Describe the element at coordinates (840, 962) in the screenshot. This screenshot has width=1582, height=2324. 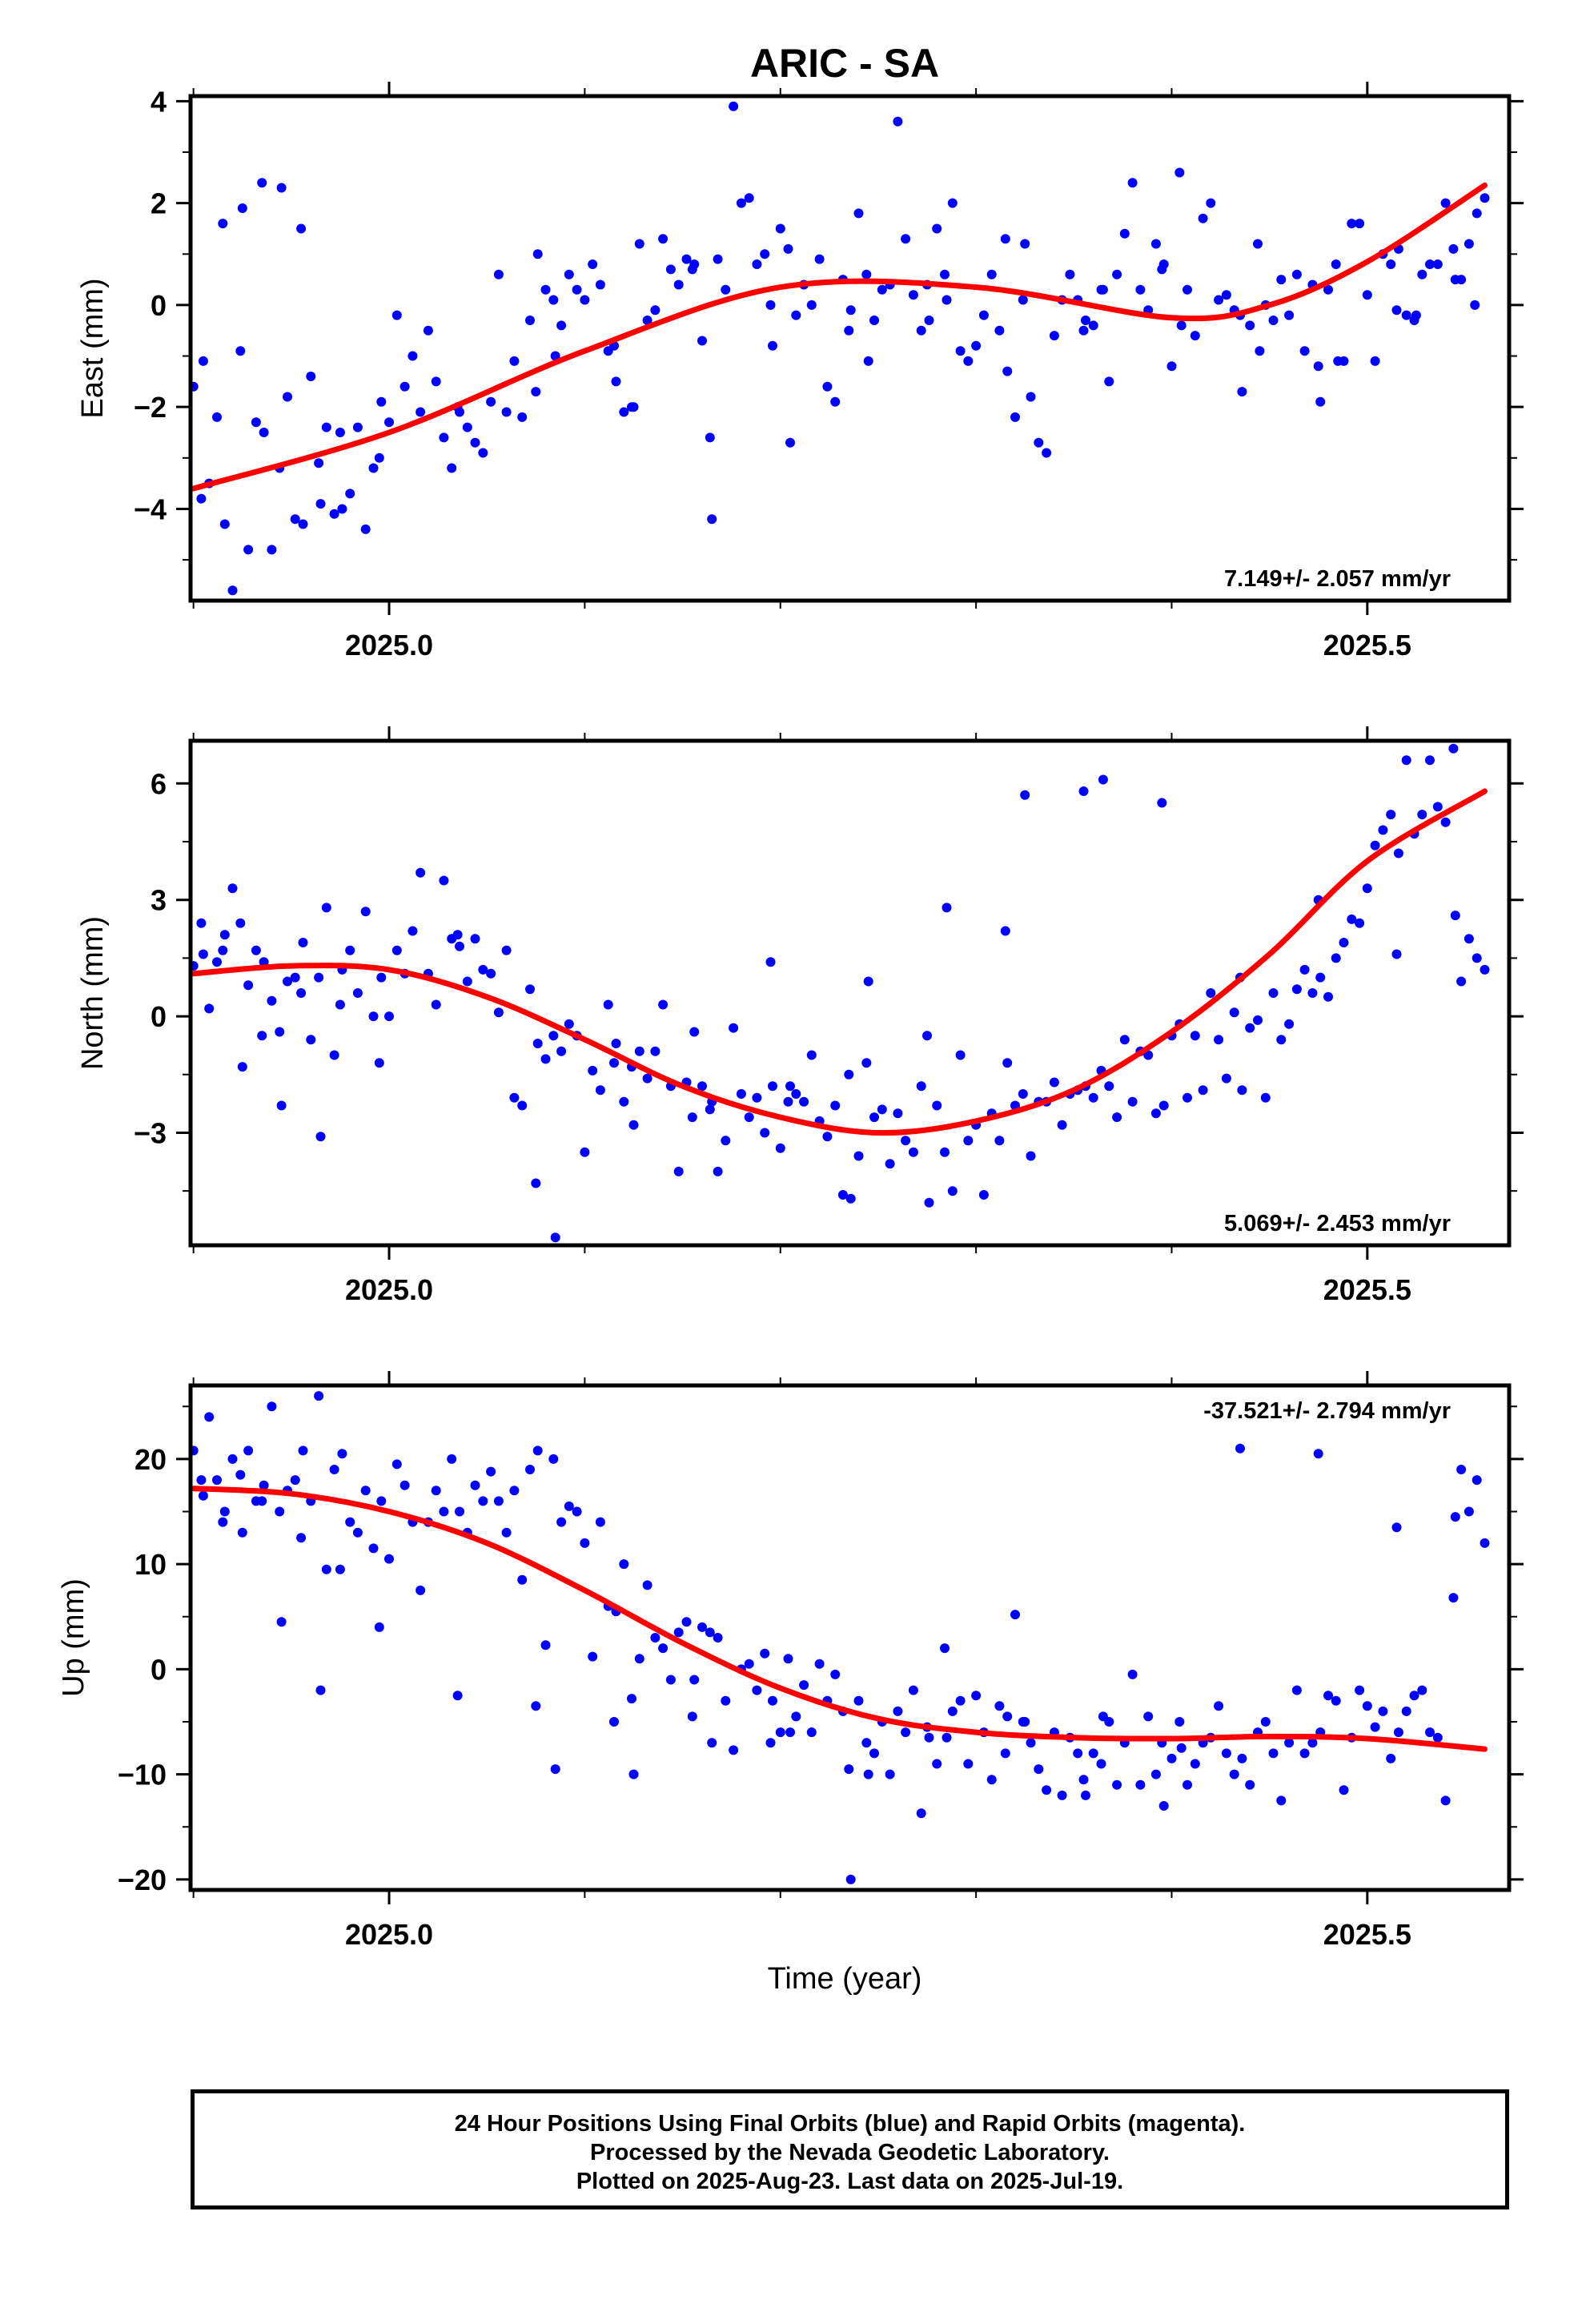
I see `north-fit-line` at that location.